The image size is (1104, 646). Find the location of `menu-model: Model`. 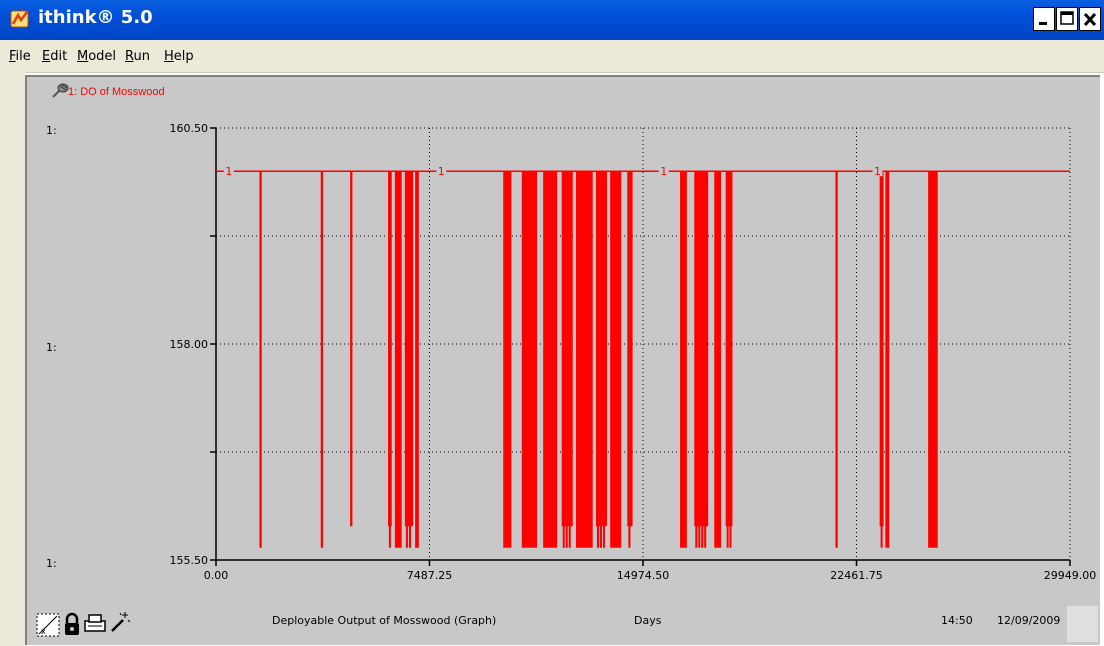

menu-model: Model is located at coordinates (97, 56).